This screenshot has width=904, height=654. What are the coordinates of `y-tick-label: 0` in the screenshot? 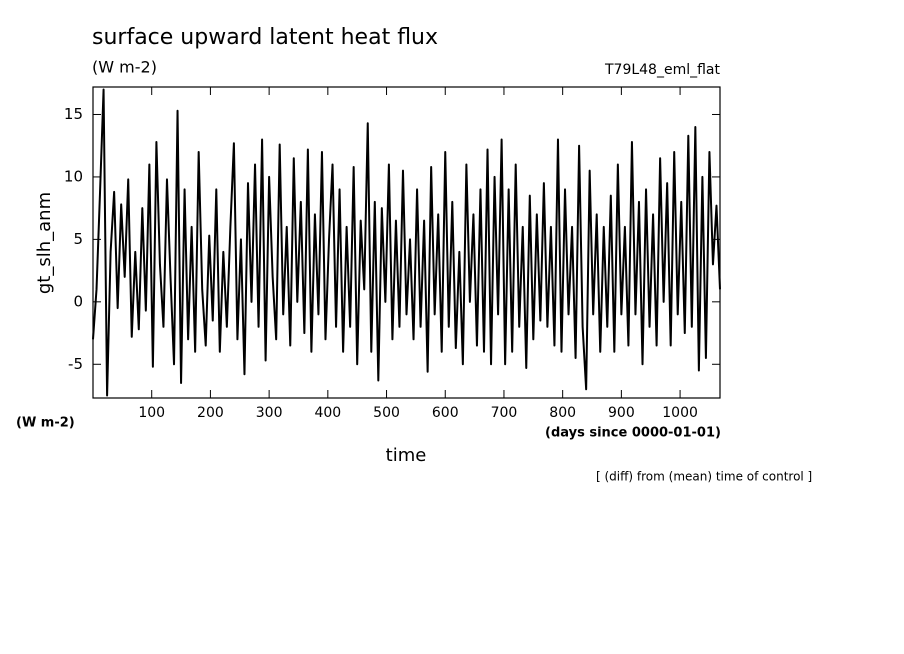 It's located at (78, 301).